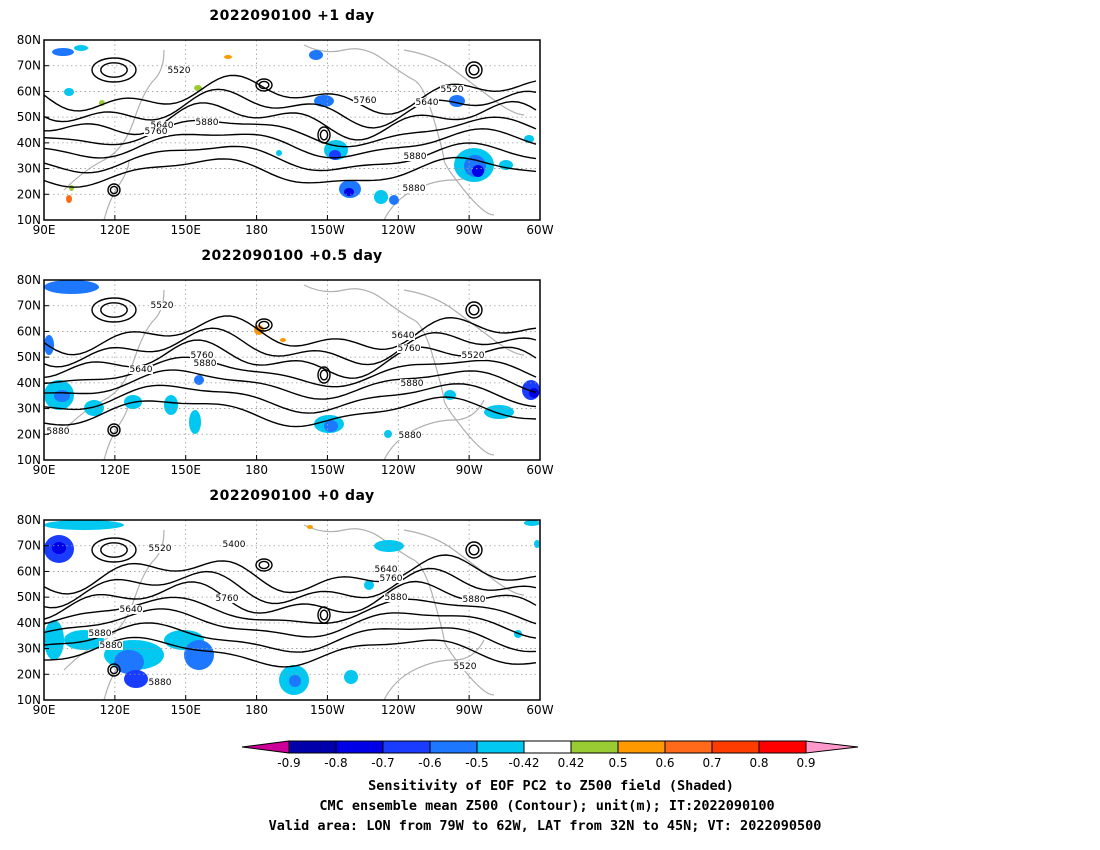 The width and height of the screenshot is (1100, 850). I want to click on x-tick-label: 150W, so click(327, 230).